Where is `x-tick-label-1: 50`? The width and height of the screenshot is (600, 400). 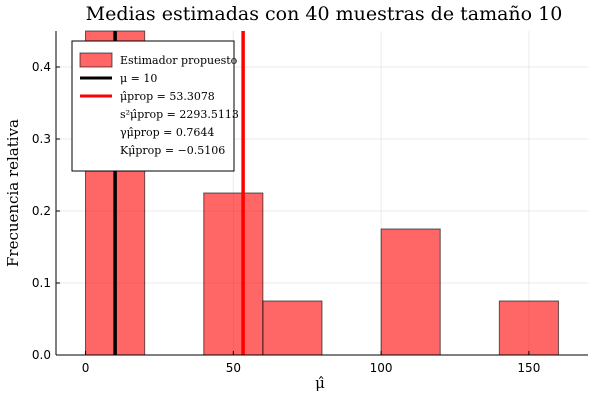
x-tick-label-1: 50 is located at coordinates (233, 368).